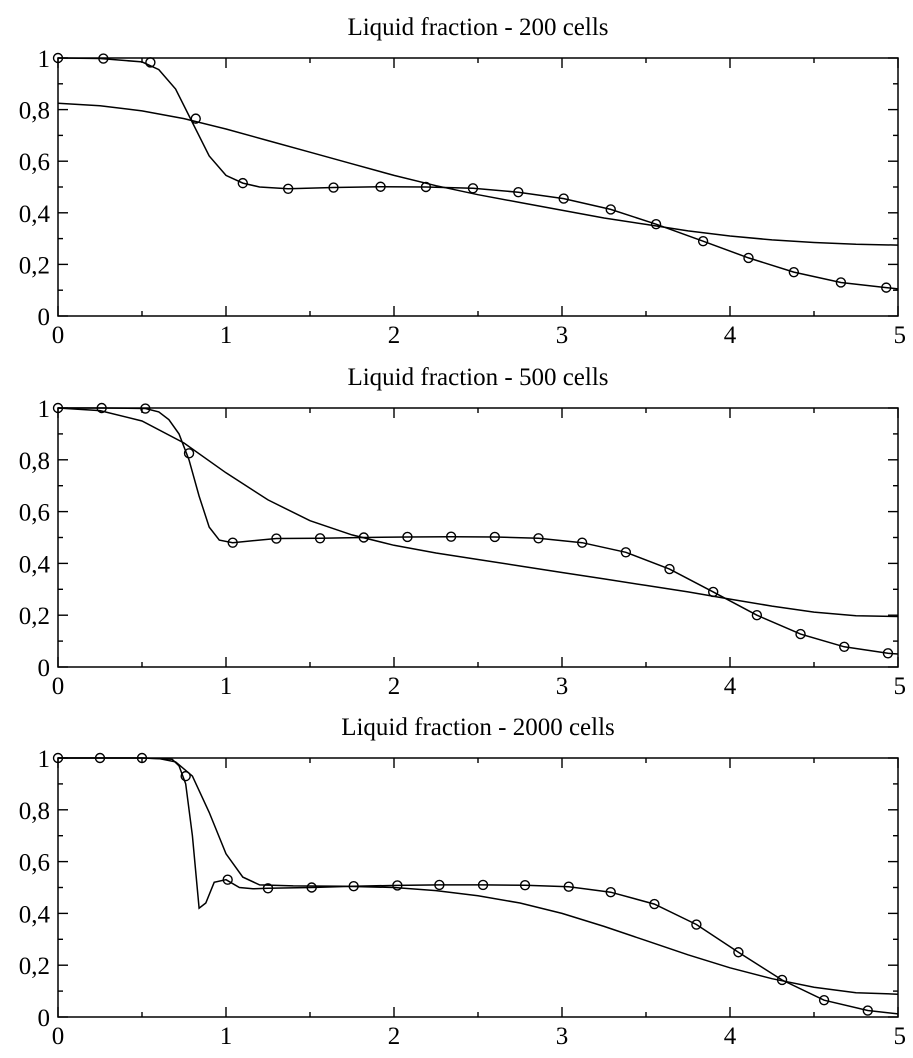 This screenshot has width=913, height=1058. Describe the element at coordinates (477, 377) in the screenshot. I see `chart-title: Liquid fraction - 500 cells` at that location.